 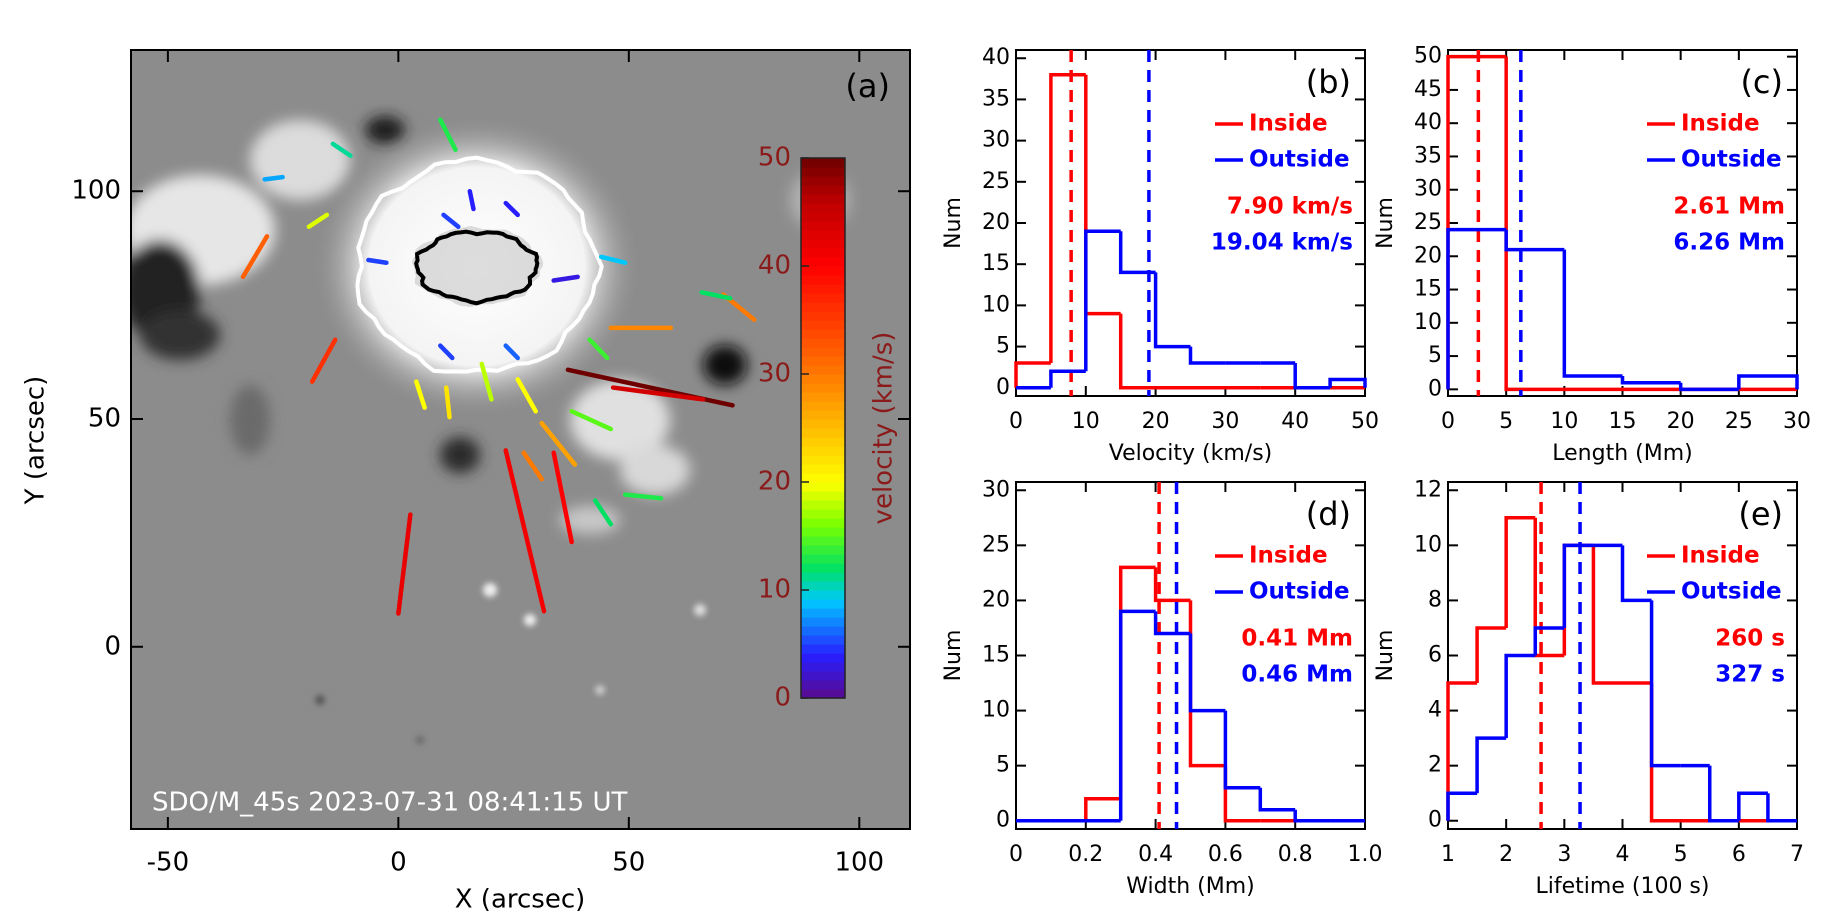 What do you see at coordinates (1225, 421) in the screenshot?
I see `x-tick-label: 30` at bounding box center [1225, 421].